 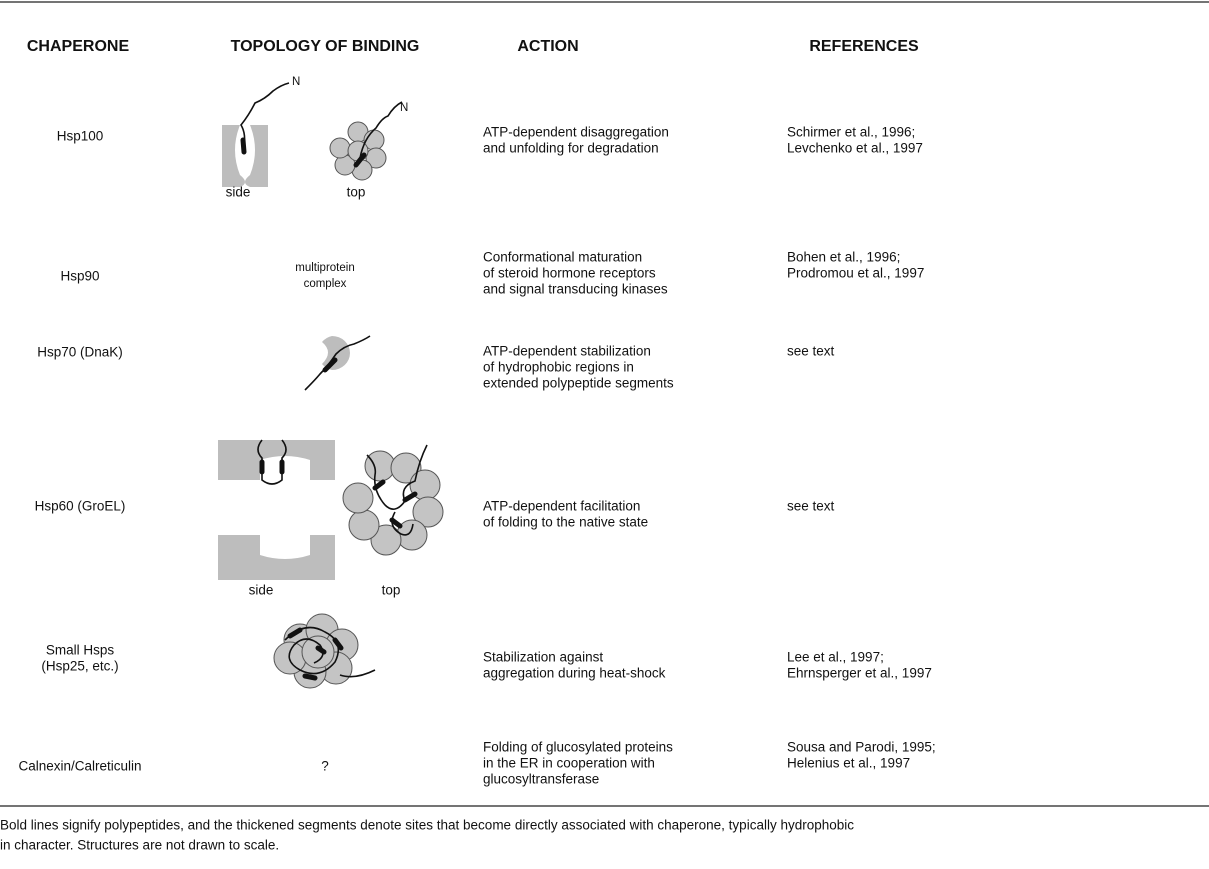 I want to click on reference-text: Ehrnsperger et al., 1997, so click(x=859, y=673).